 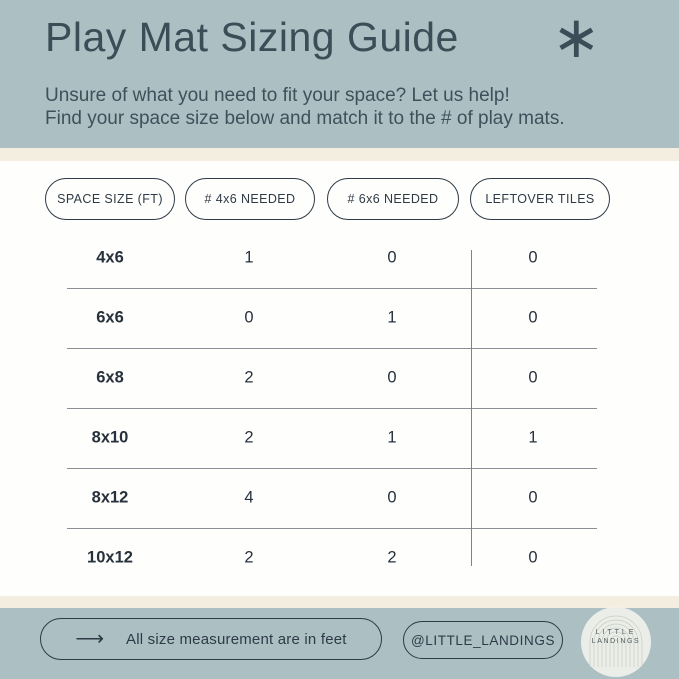 I want to click on mats-4x6-value: 0, so click(x=249, y=317).